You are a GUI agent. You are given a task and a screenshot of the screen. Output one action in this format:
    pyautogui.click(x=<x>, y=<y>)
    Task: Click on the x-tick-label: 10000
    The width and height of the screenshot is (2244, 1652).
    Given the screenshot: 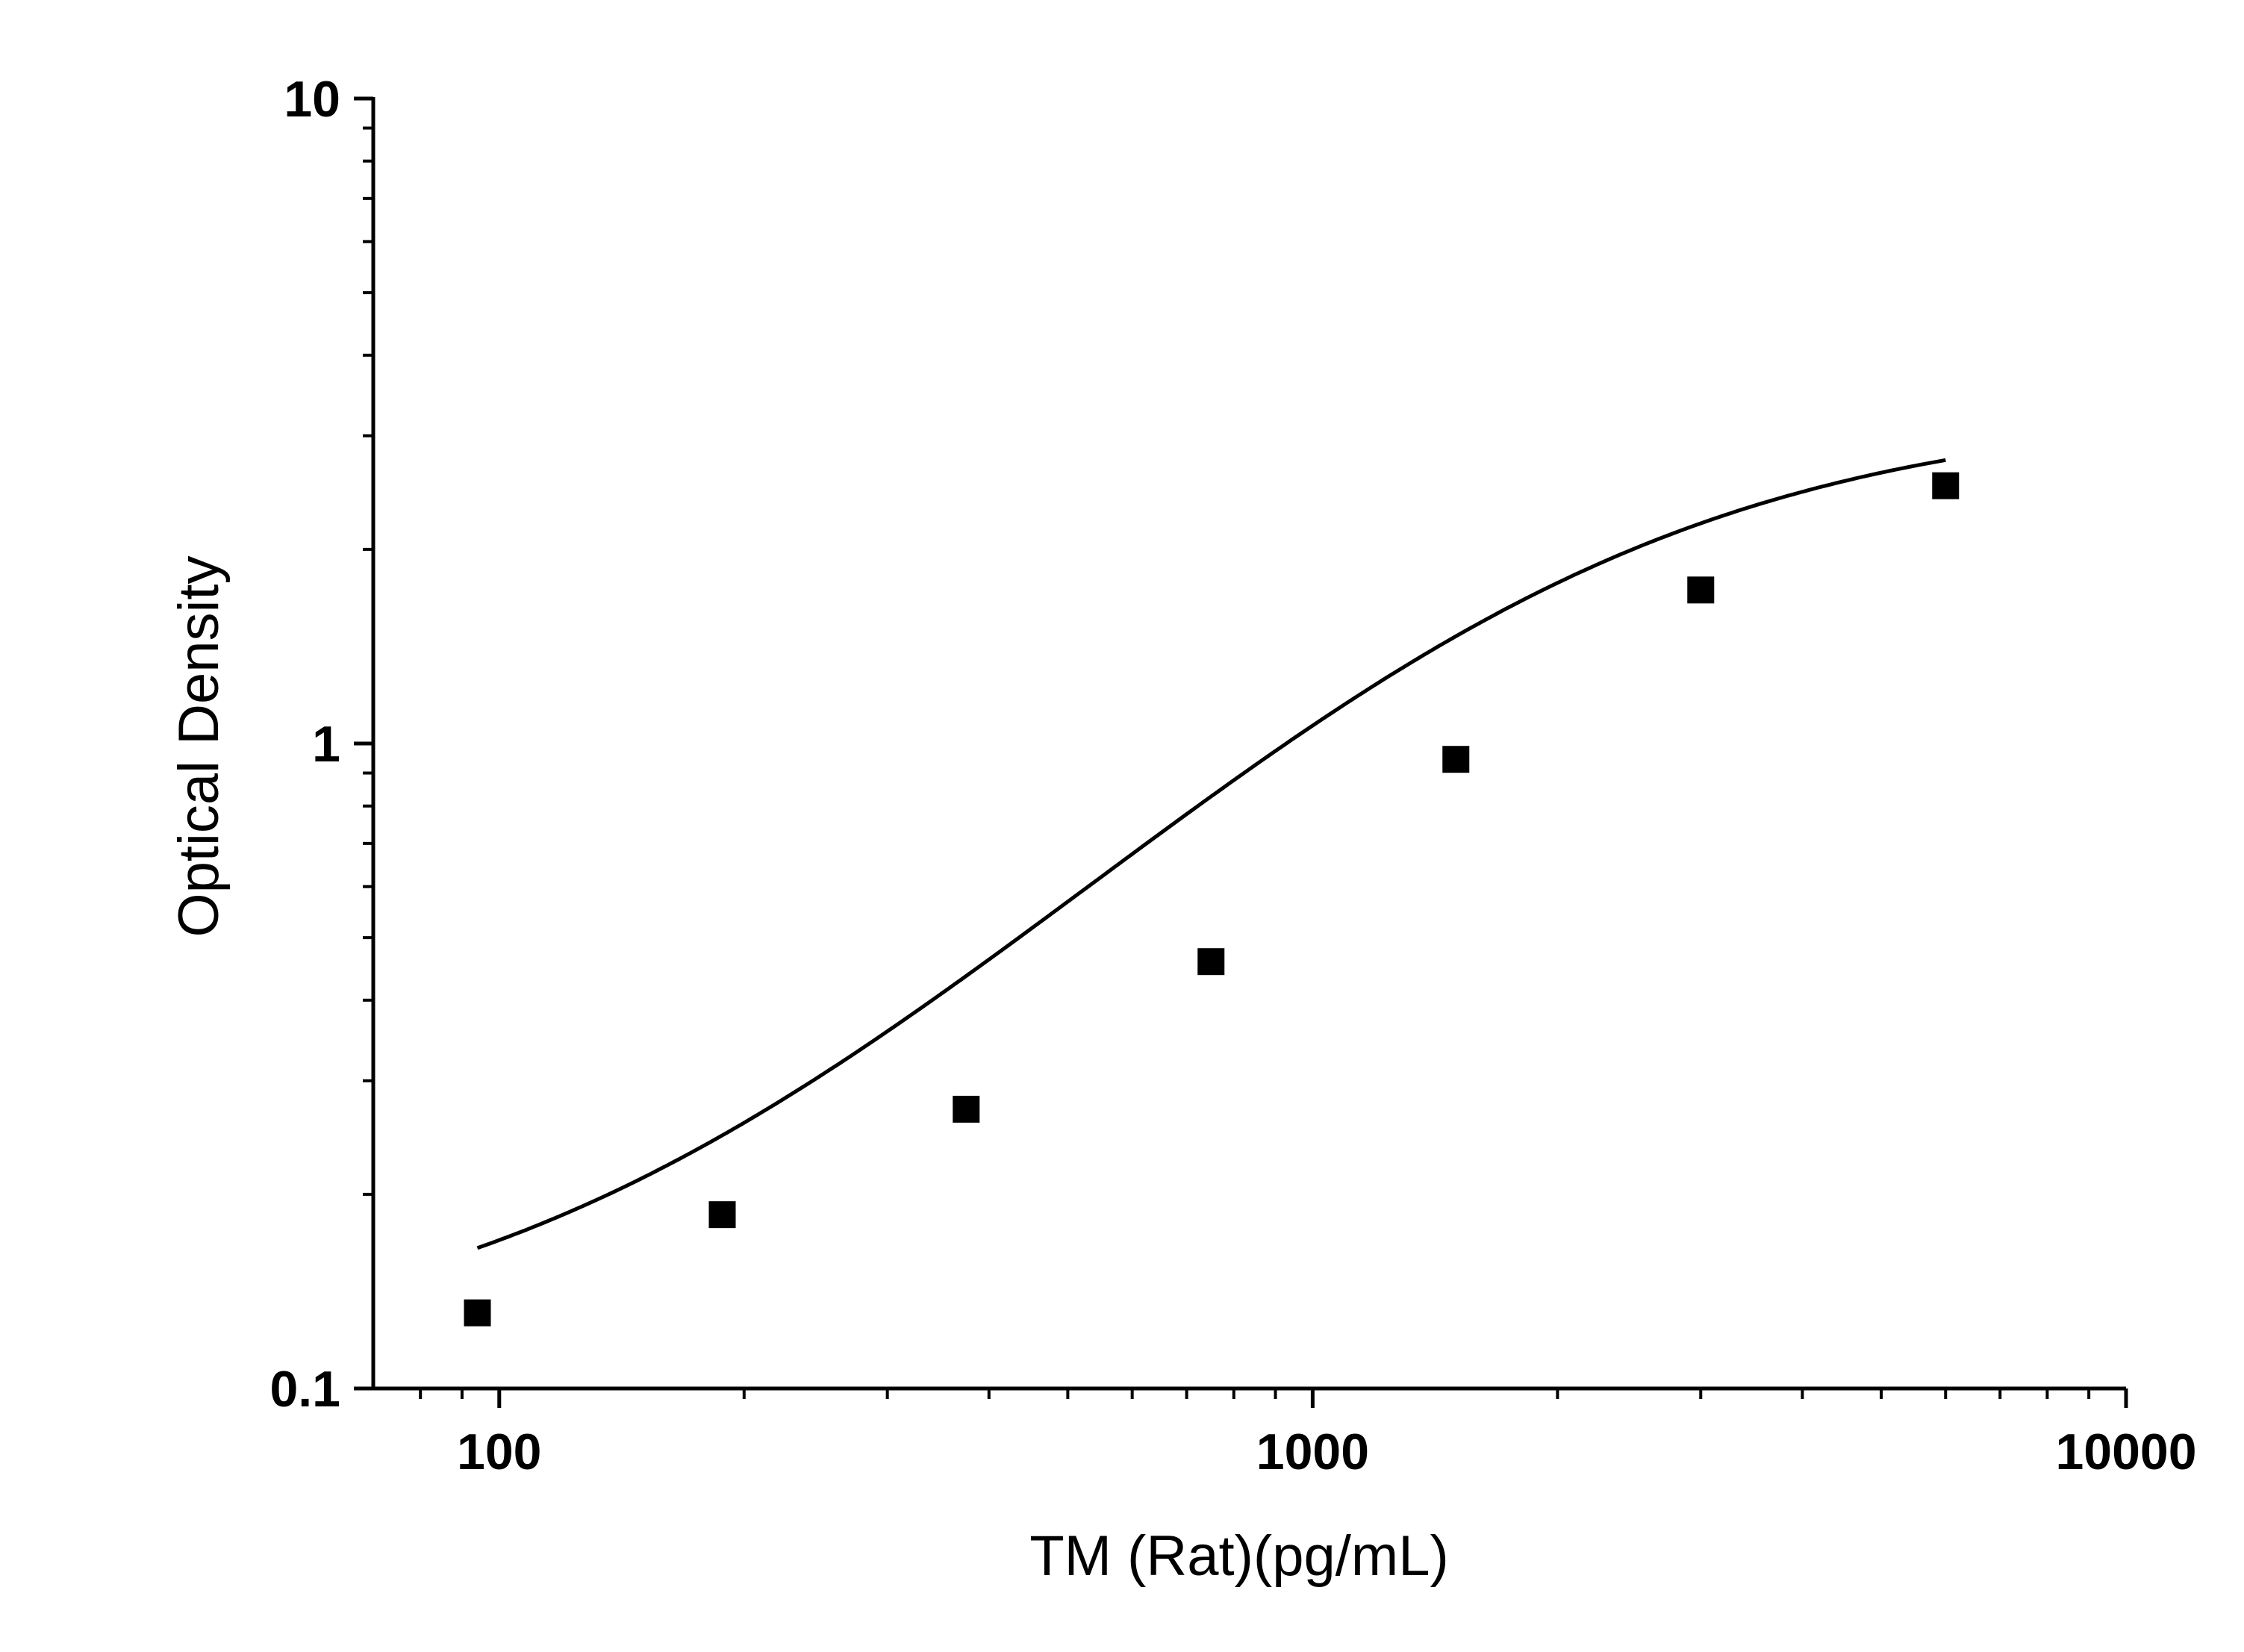 What is the action you would take?
    pyautogui.click(x=2125, y=1452)
    